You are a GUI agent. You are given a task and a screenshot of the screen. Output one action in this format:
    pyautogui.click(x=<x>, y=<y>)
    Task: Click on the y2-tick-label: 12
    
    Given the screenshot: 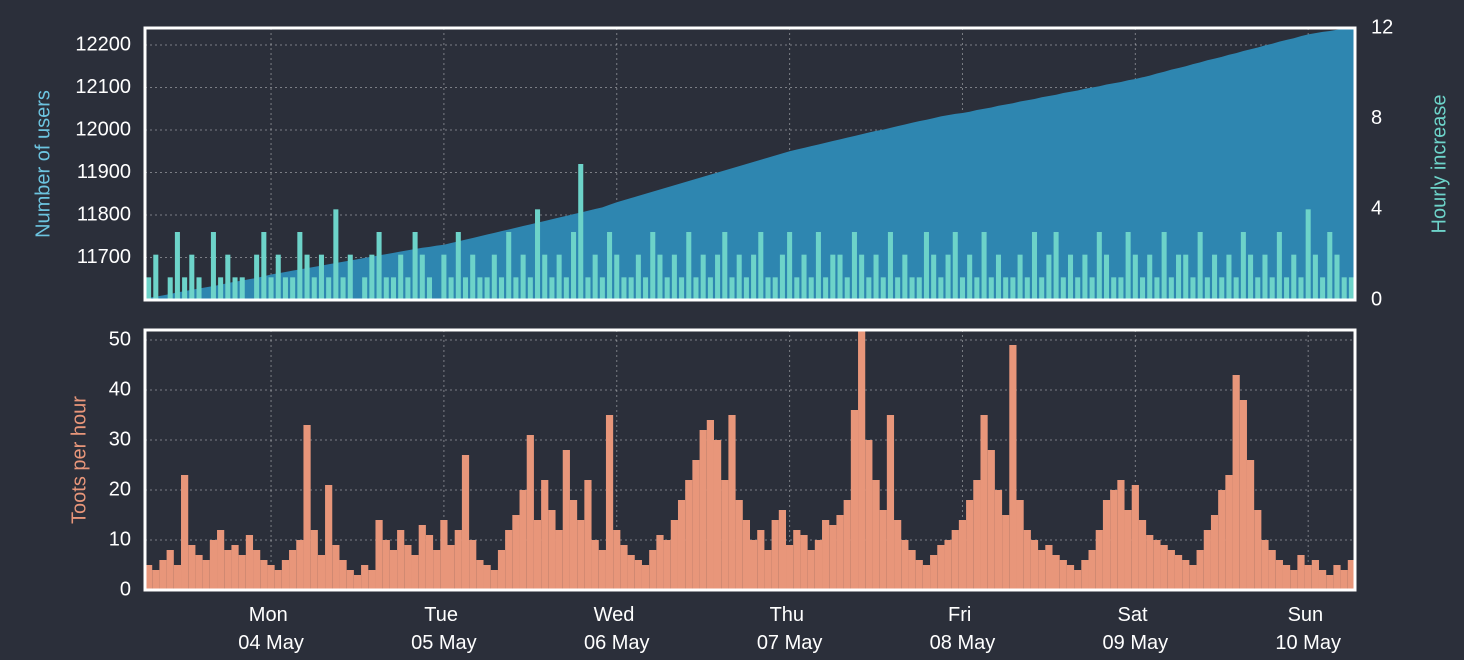 What is the action you would take?
    pyautogui.click(x=1382, y=27)
    